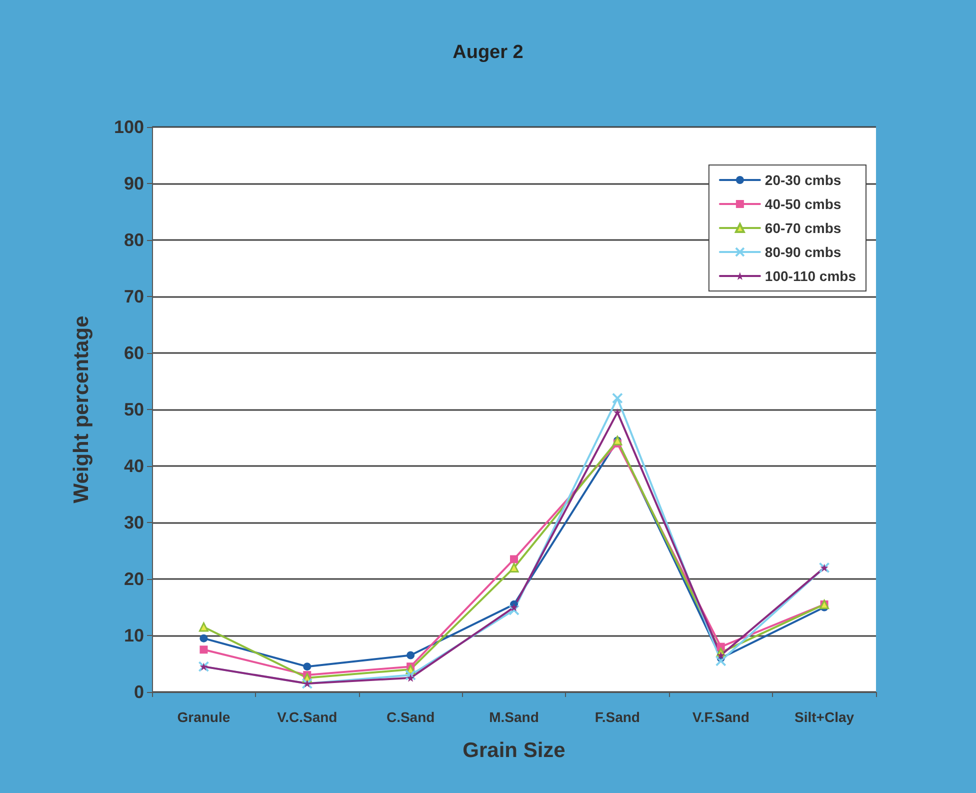 The width and height of the screenshot is (976, 793). Describe the element at coordinates (134, 466) in the screenshot. I see `y-tick-label: 40` at that location.